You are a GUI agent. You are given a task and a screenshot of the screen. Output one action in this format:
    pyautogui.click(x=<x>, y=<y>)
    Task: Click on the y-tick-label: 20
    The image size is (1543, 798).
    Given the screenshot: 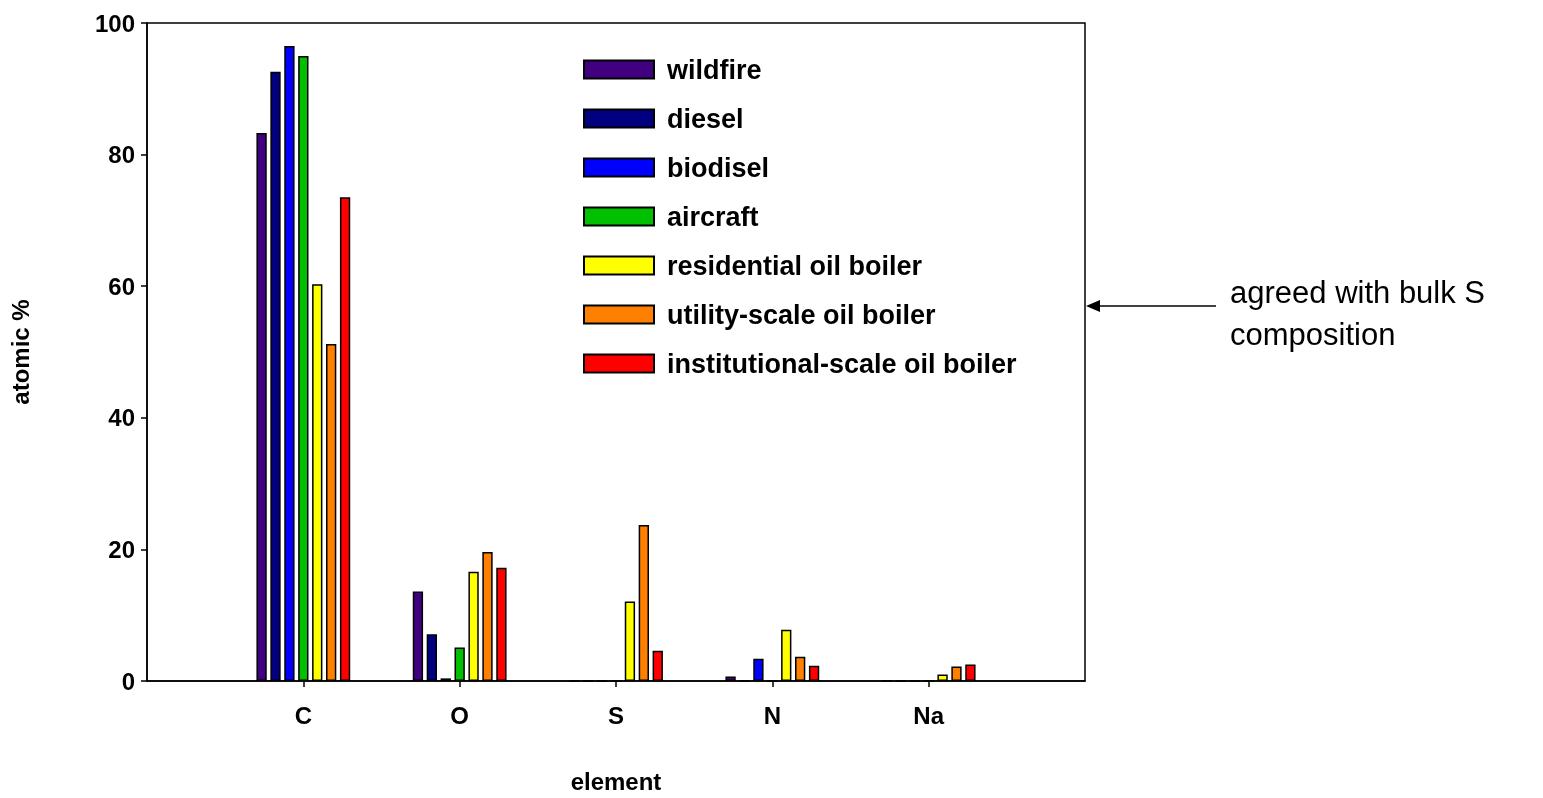 What is the action you would take?
    pyautogui.click(x=121, y=549)
    